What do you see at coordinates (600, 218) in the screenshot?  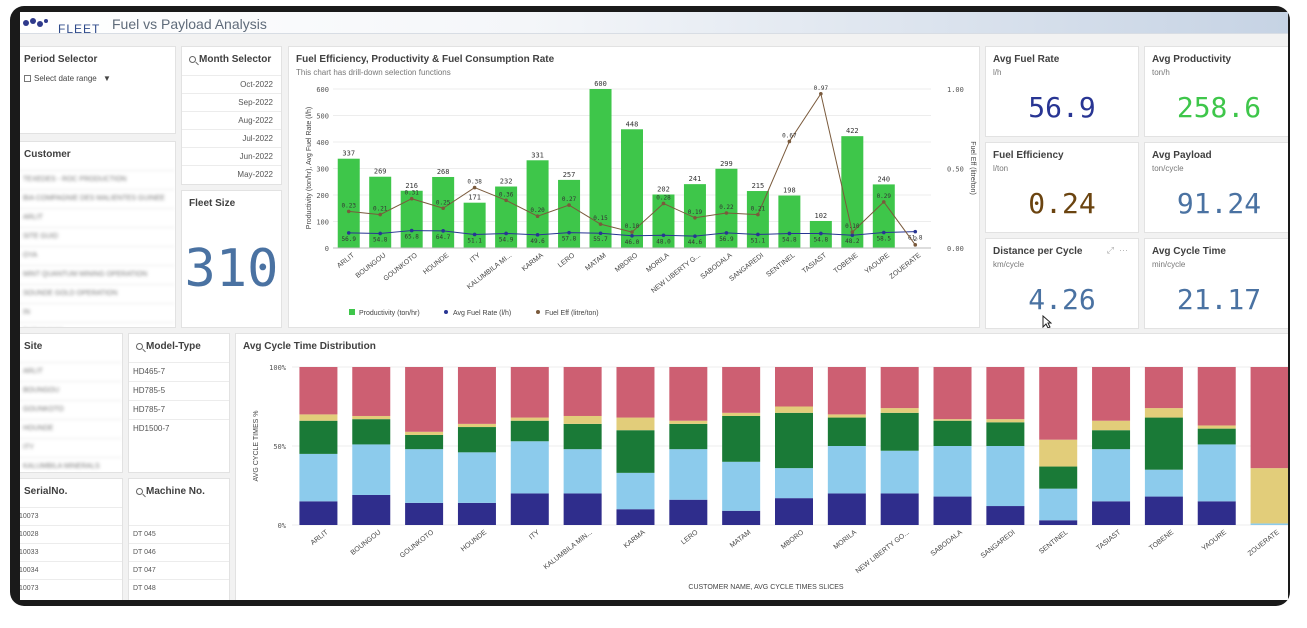 I see `fuel-eff-label: 0.15` at bounding box center [600, 218].